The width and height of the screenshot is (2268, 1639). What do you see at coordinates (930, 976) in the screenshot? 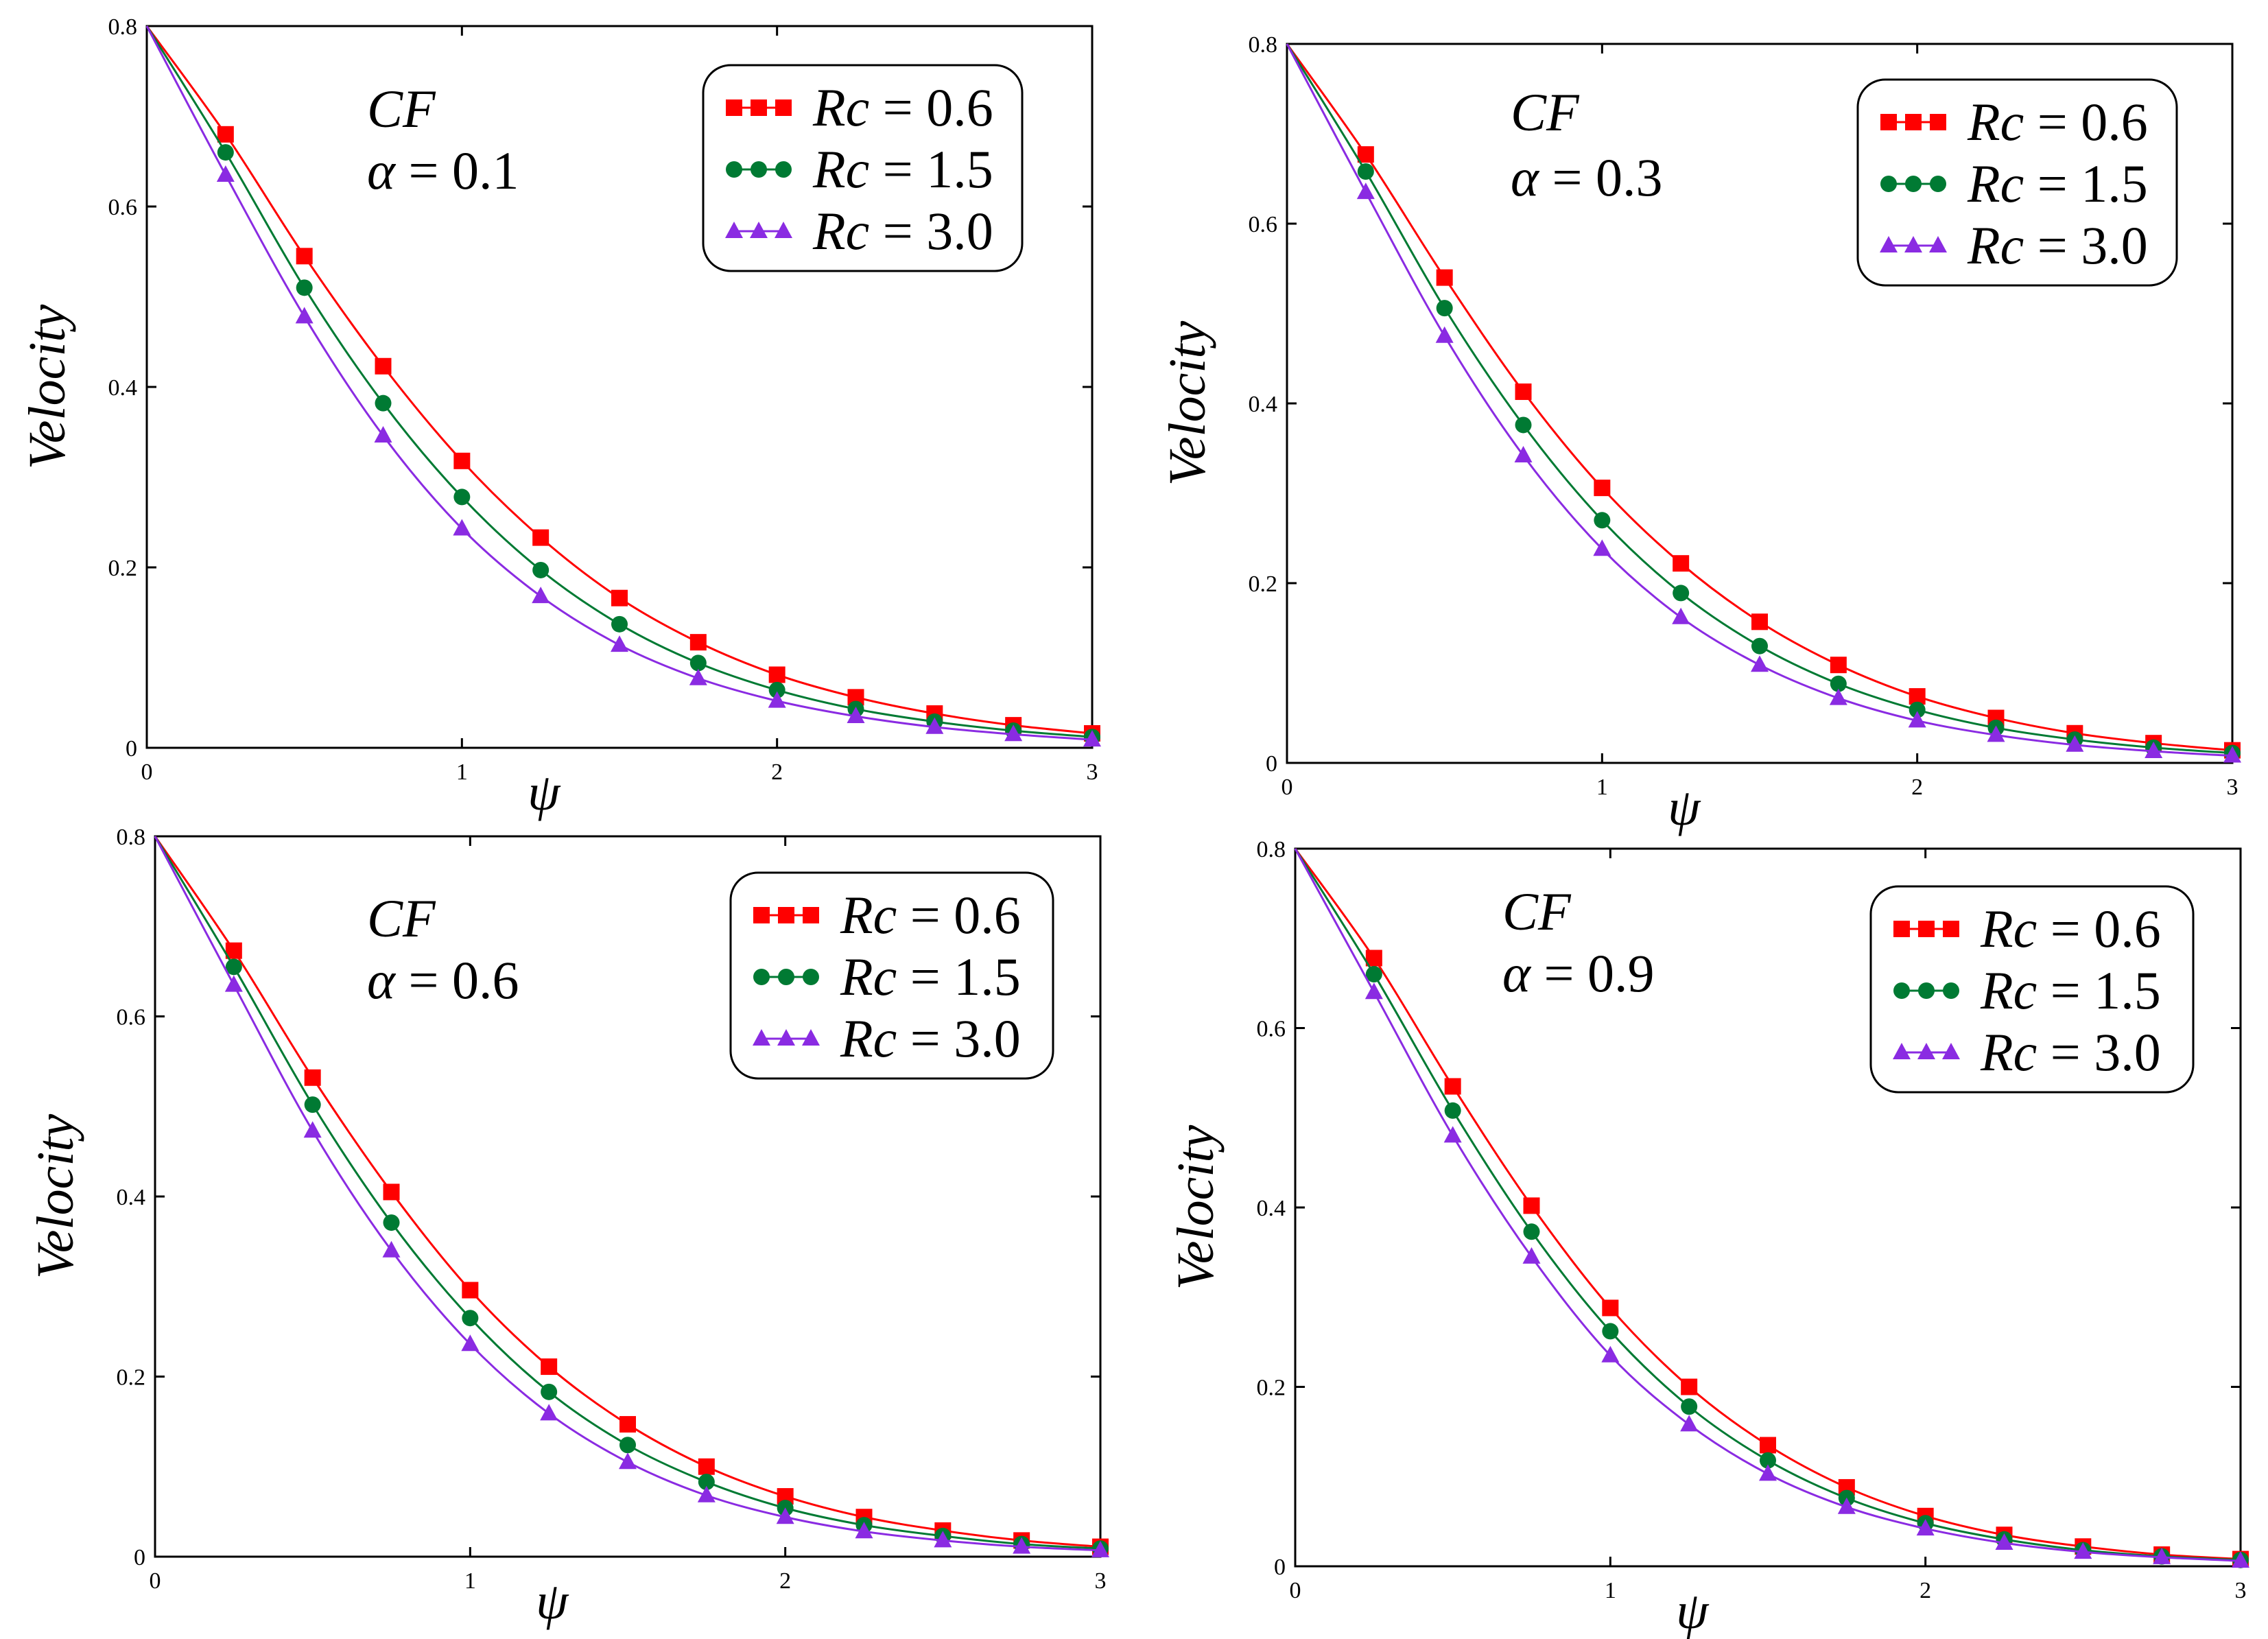
I see `legend-label: Rc = 1.5` at bounding box center [930, 976].